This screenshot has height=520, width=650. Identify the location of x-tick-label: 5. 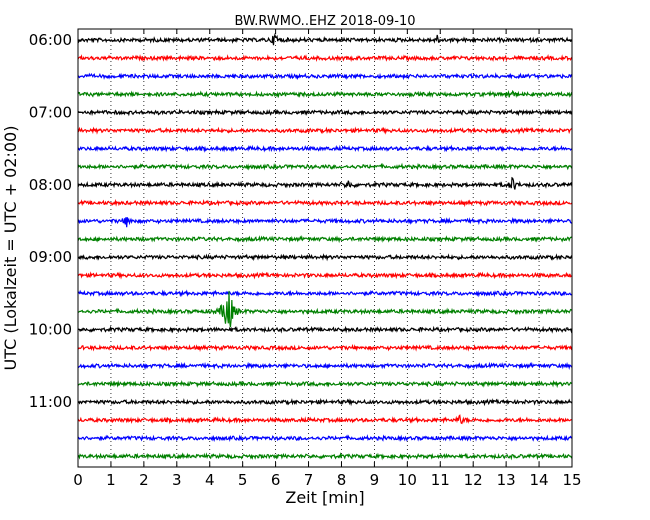
(243, 480).